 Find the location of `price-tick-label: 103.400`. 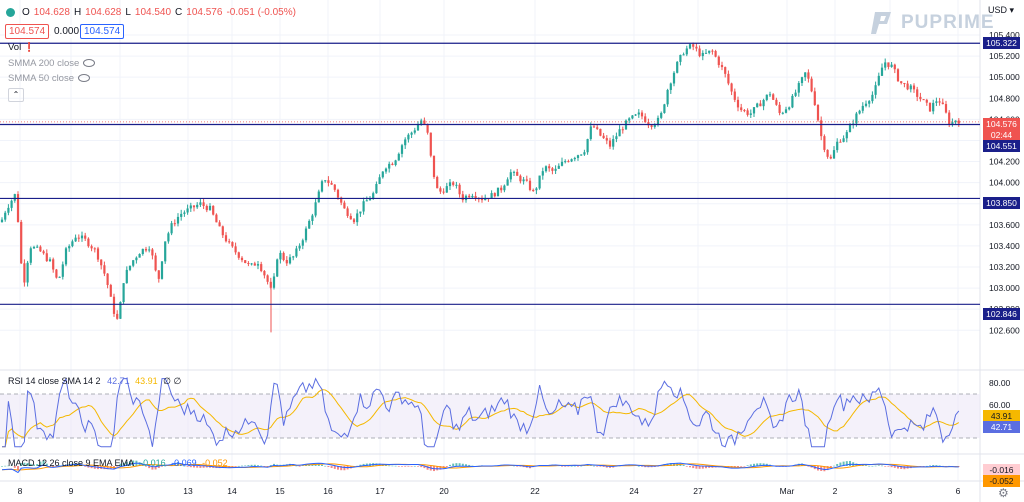

price-tick-label: 103.400 is located at coordinates (1004, 246).